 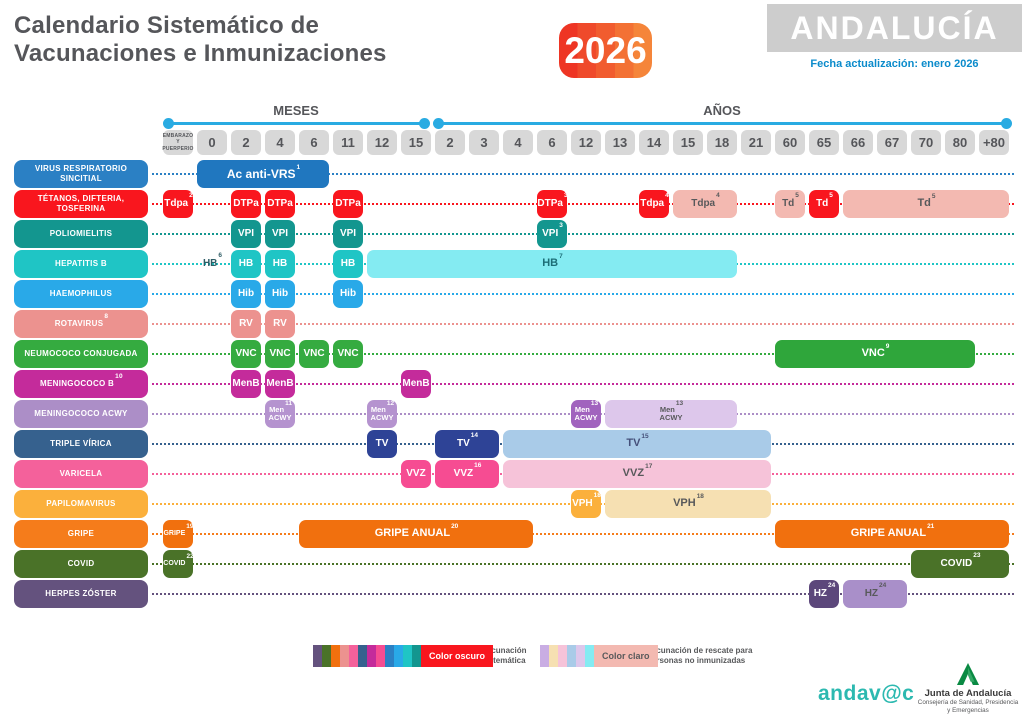 What do you see at coordinates (280, 142) in the screenshot?
I see `age-column-header: 4` at bounding box center [280, 142].